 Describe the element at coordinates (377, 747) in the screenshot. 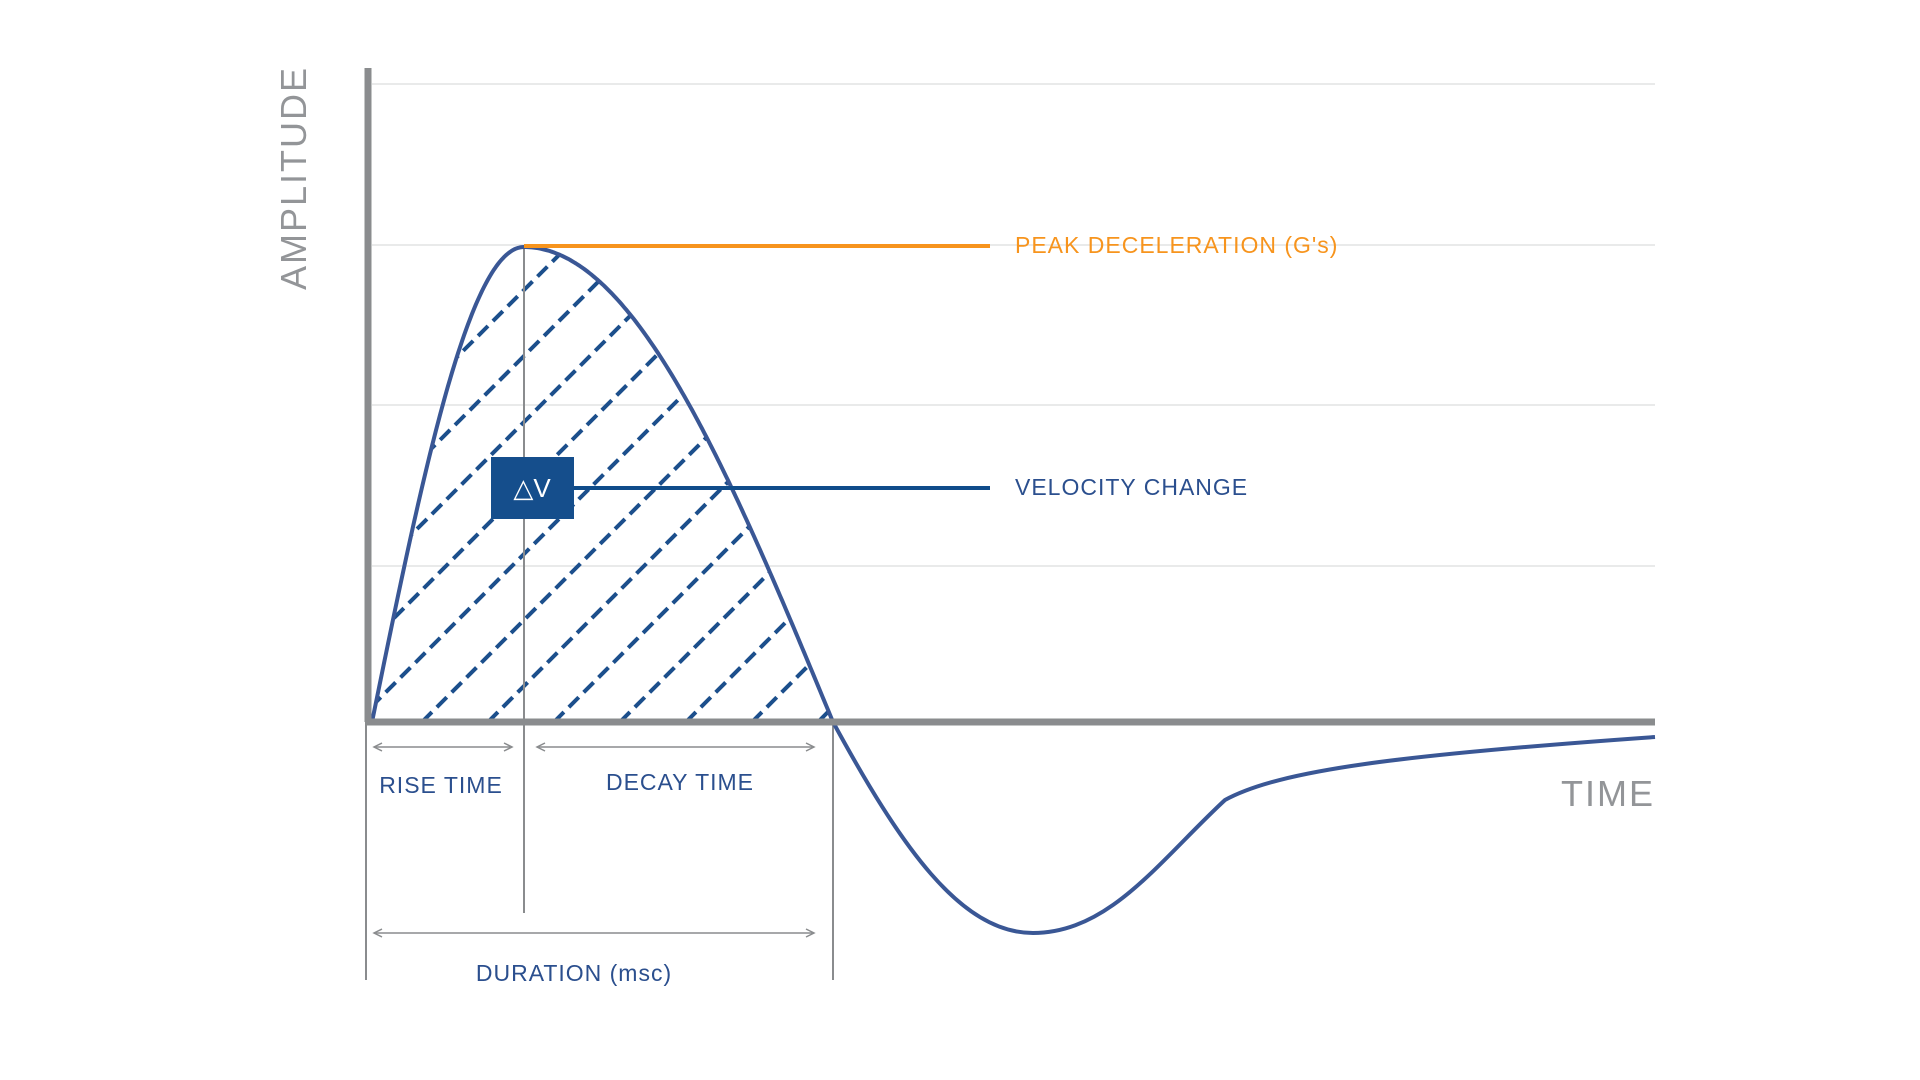

I see `rise-time-arrow-left` at that location.